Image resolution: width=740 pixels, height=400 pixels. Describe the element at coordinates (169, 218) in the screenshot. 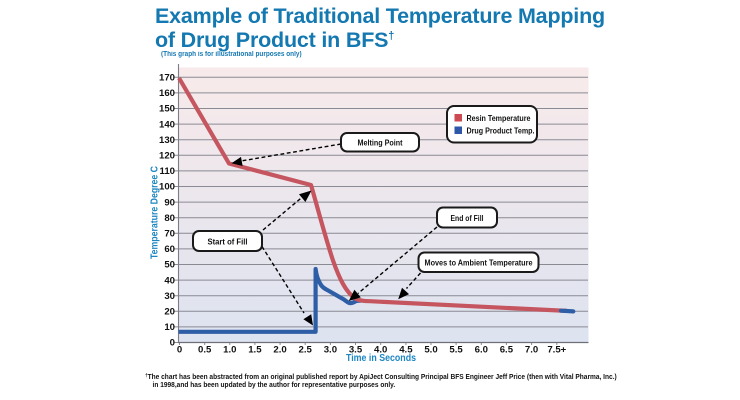

I see `svg-text: 80` at that location.